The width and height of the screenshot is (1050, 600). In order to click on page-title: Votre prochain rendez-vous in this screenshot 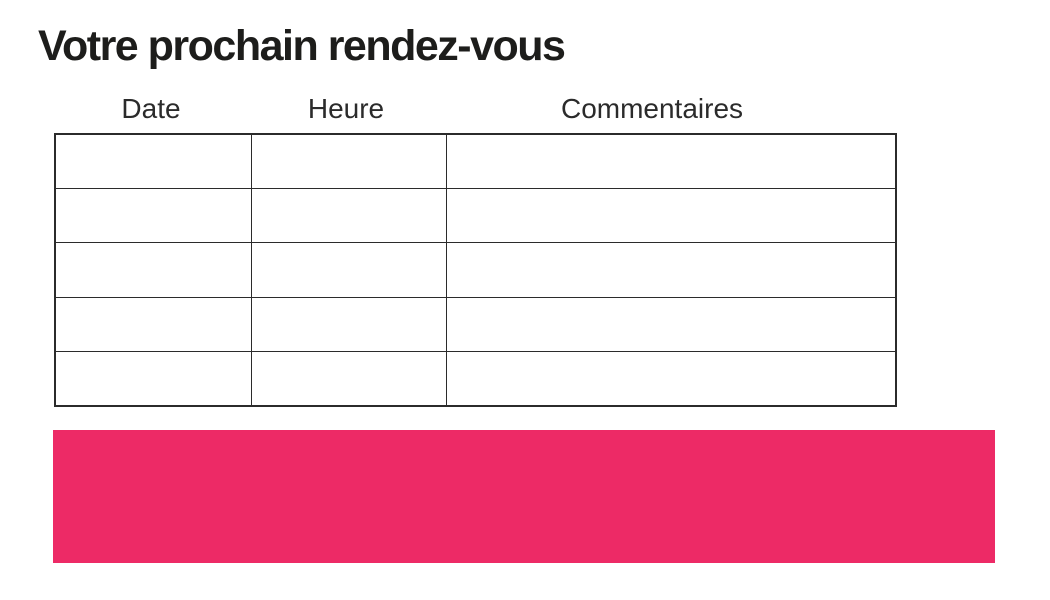, I will do `click(302, 46)`.